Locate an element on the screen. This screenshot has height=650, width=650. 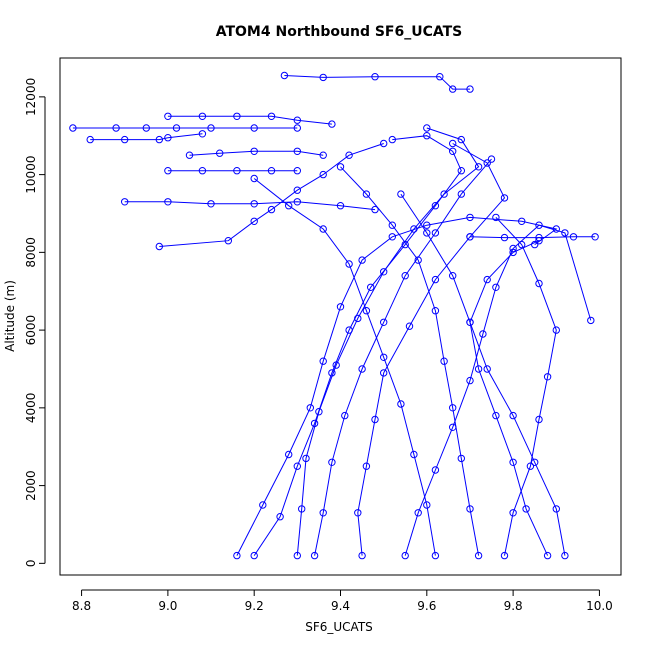
y-axis-label: Altitude (m) is located at coordinates (10, 316).